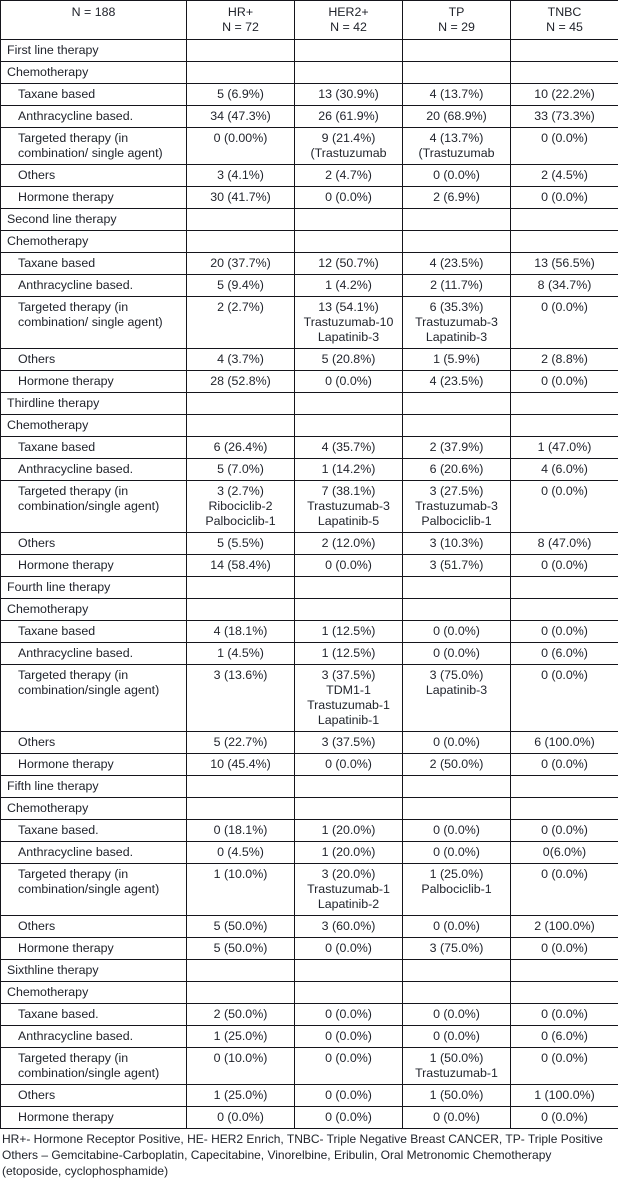 This screenshot has width=618, height=1202. I want to click on row-label: Taxane based., so click(93, 1014).